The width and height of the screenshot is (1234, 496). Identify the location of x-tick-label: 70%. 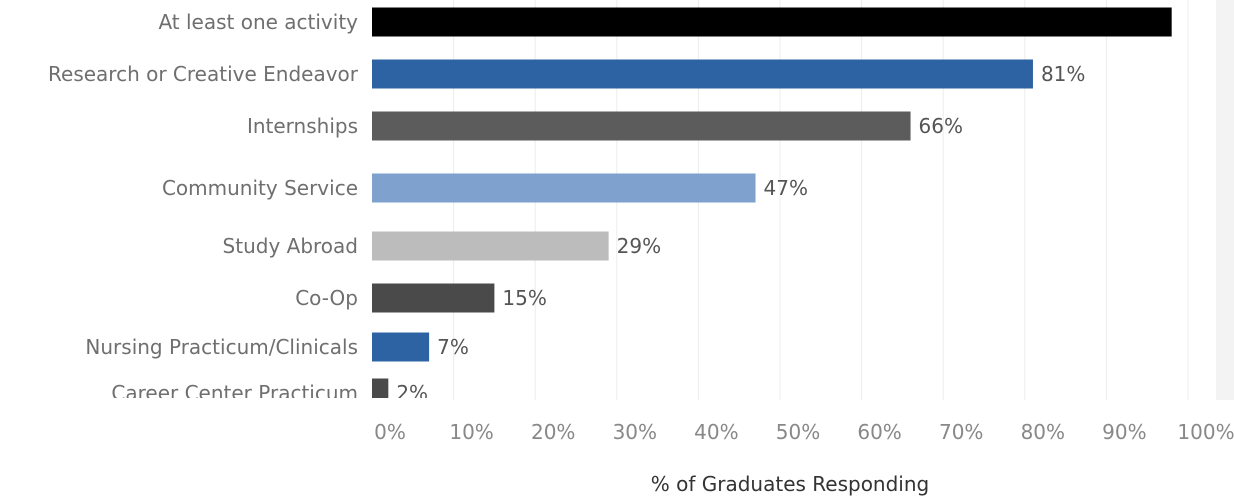
(961, 432).